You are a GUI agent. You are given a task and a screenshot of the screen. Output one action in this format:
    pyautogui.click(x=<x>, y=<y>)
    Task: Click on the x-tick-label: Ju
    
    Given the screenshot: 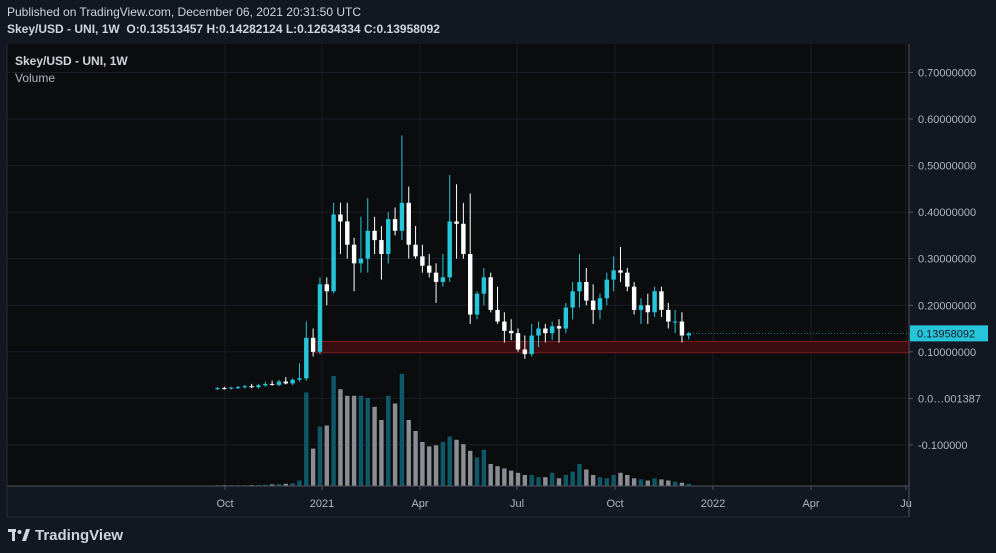 What is the action you would take?
    pyautogui.click(x=906, y=504)
    